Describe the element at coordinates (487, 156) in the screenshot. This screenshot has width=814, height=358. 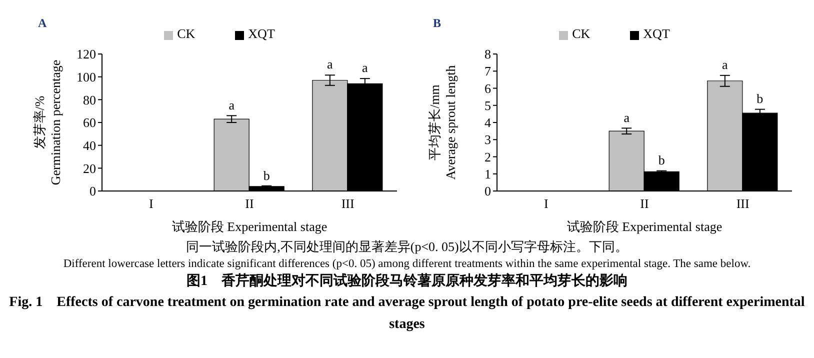
I see `y-tick-label: 2` at that location.